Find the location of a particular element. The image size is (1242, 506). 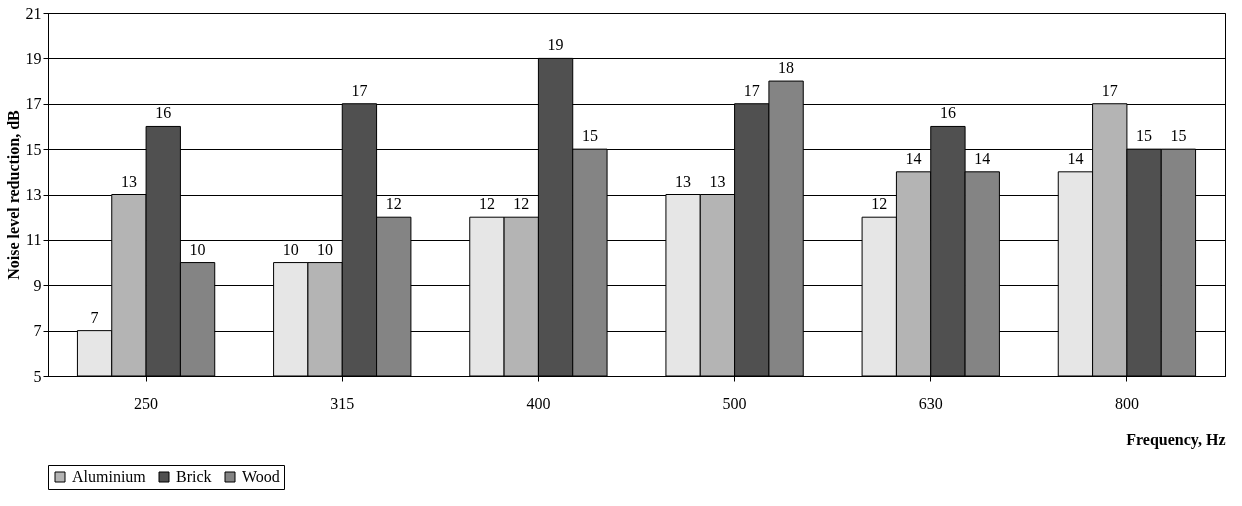

y-tick-label: 19 is located at coordinates (33, 58).